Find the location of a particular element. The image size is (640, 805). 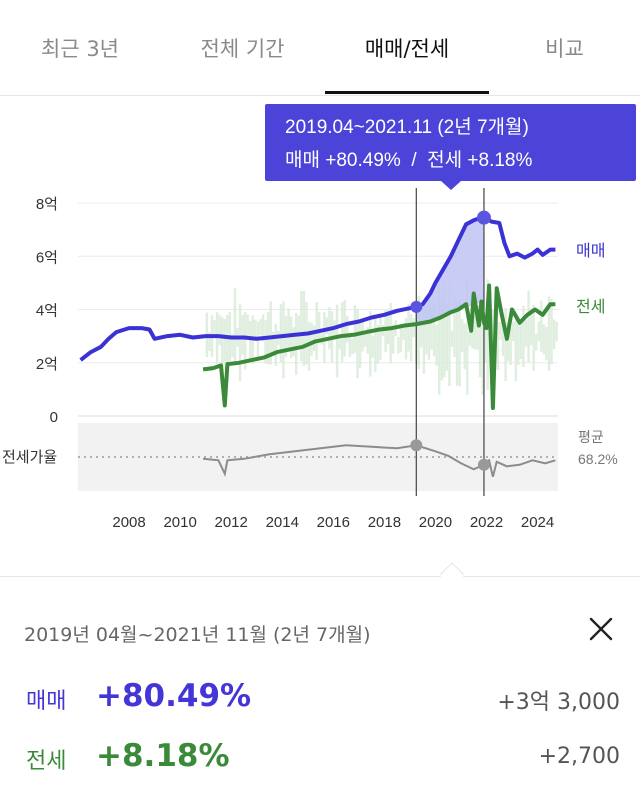

tooltip-pointer is located at coordinates (451, 185).